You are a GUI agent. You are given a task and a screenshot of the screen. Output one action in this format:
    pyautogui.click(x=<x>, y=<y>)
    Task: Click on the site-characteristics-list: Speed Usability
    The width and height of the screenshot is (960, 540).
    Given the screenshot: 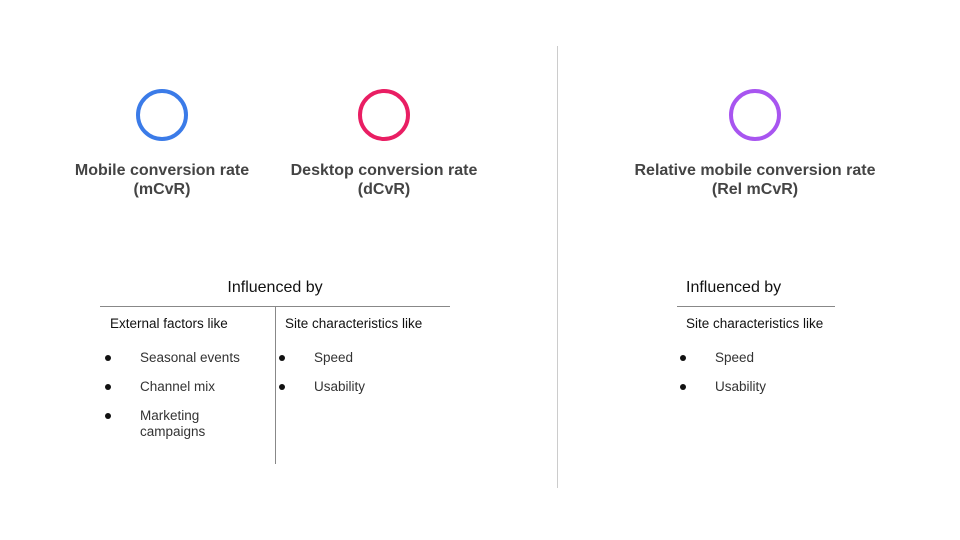 What is the action you would take?
    pyautogui.click(x=353, y=379)
    